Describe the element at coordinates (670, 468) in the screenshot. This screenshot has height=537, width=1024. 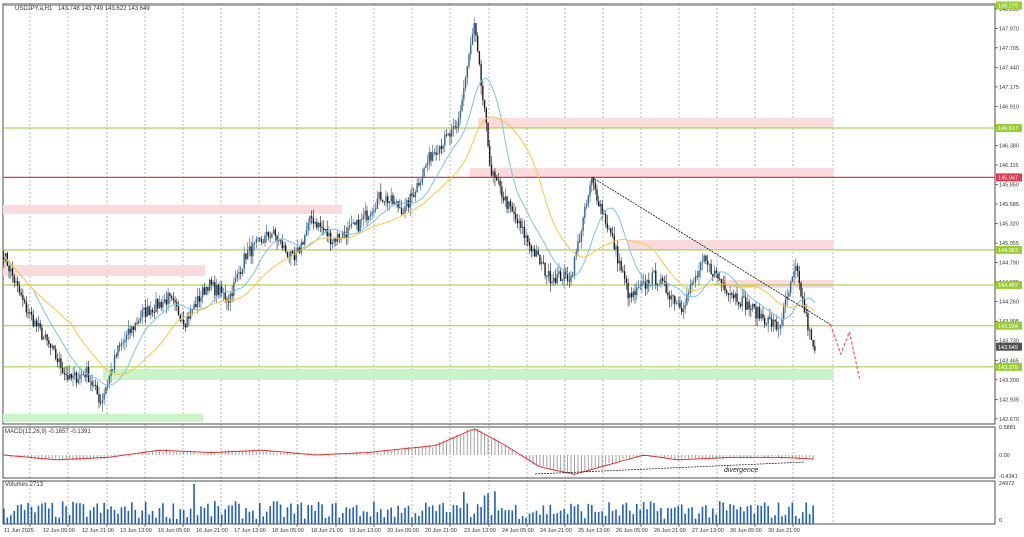
I see `divergence-line` at that location.